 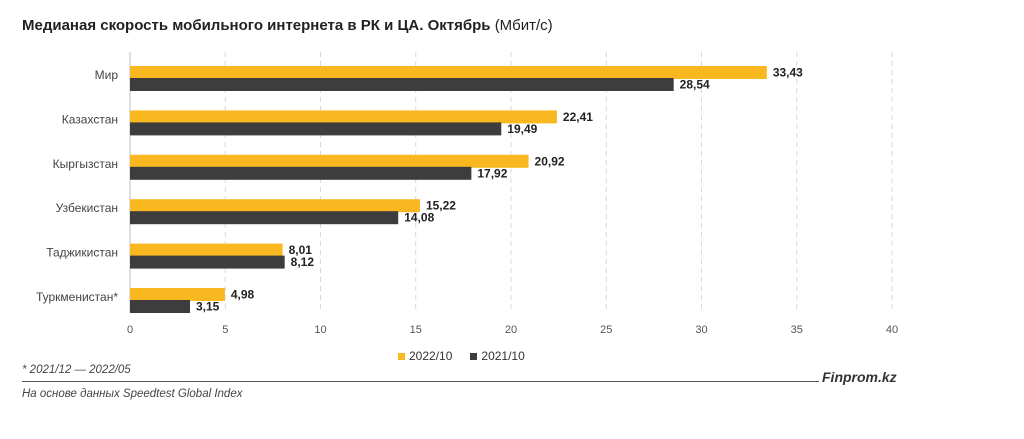 What do you see at coordinates (243, 295) in the screenshot?
I see `data-label: 4,98` at bounding box center [243, 295].